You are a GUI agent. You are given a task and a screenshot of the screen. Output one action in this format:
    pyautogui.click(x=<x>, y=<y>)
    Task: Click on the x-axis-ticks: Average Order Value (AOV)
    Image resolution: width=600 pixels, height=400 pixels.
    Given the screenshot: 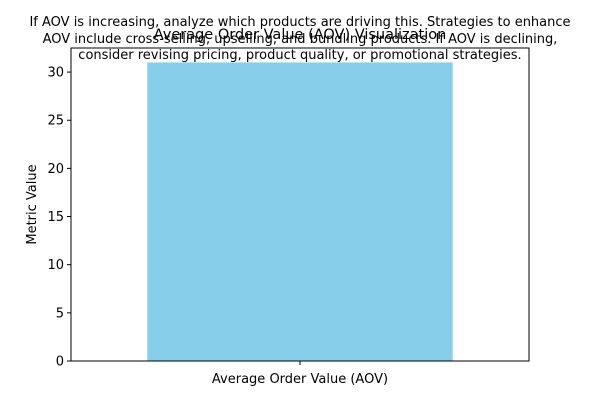 What is the action you would take?
    pyautogui.click(x=300, y=374)
    